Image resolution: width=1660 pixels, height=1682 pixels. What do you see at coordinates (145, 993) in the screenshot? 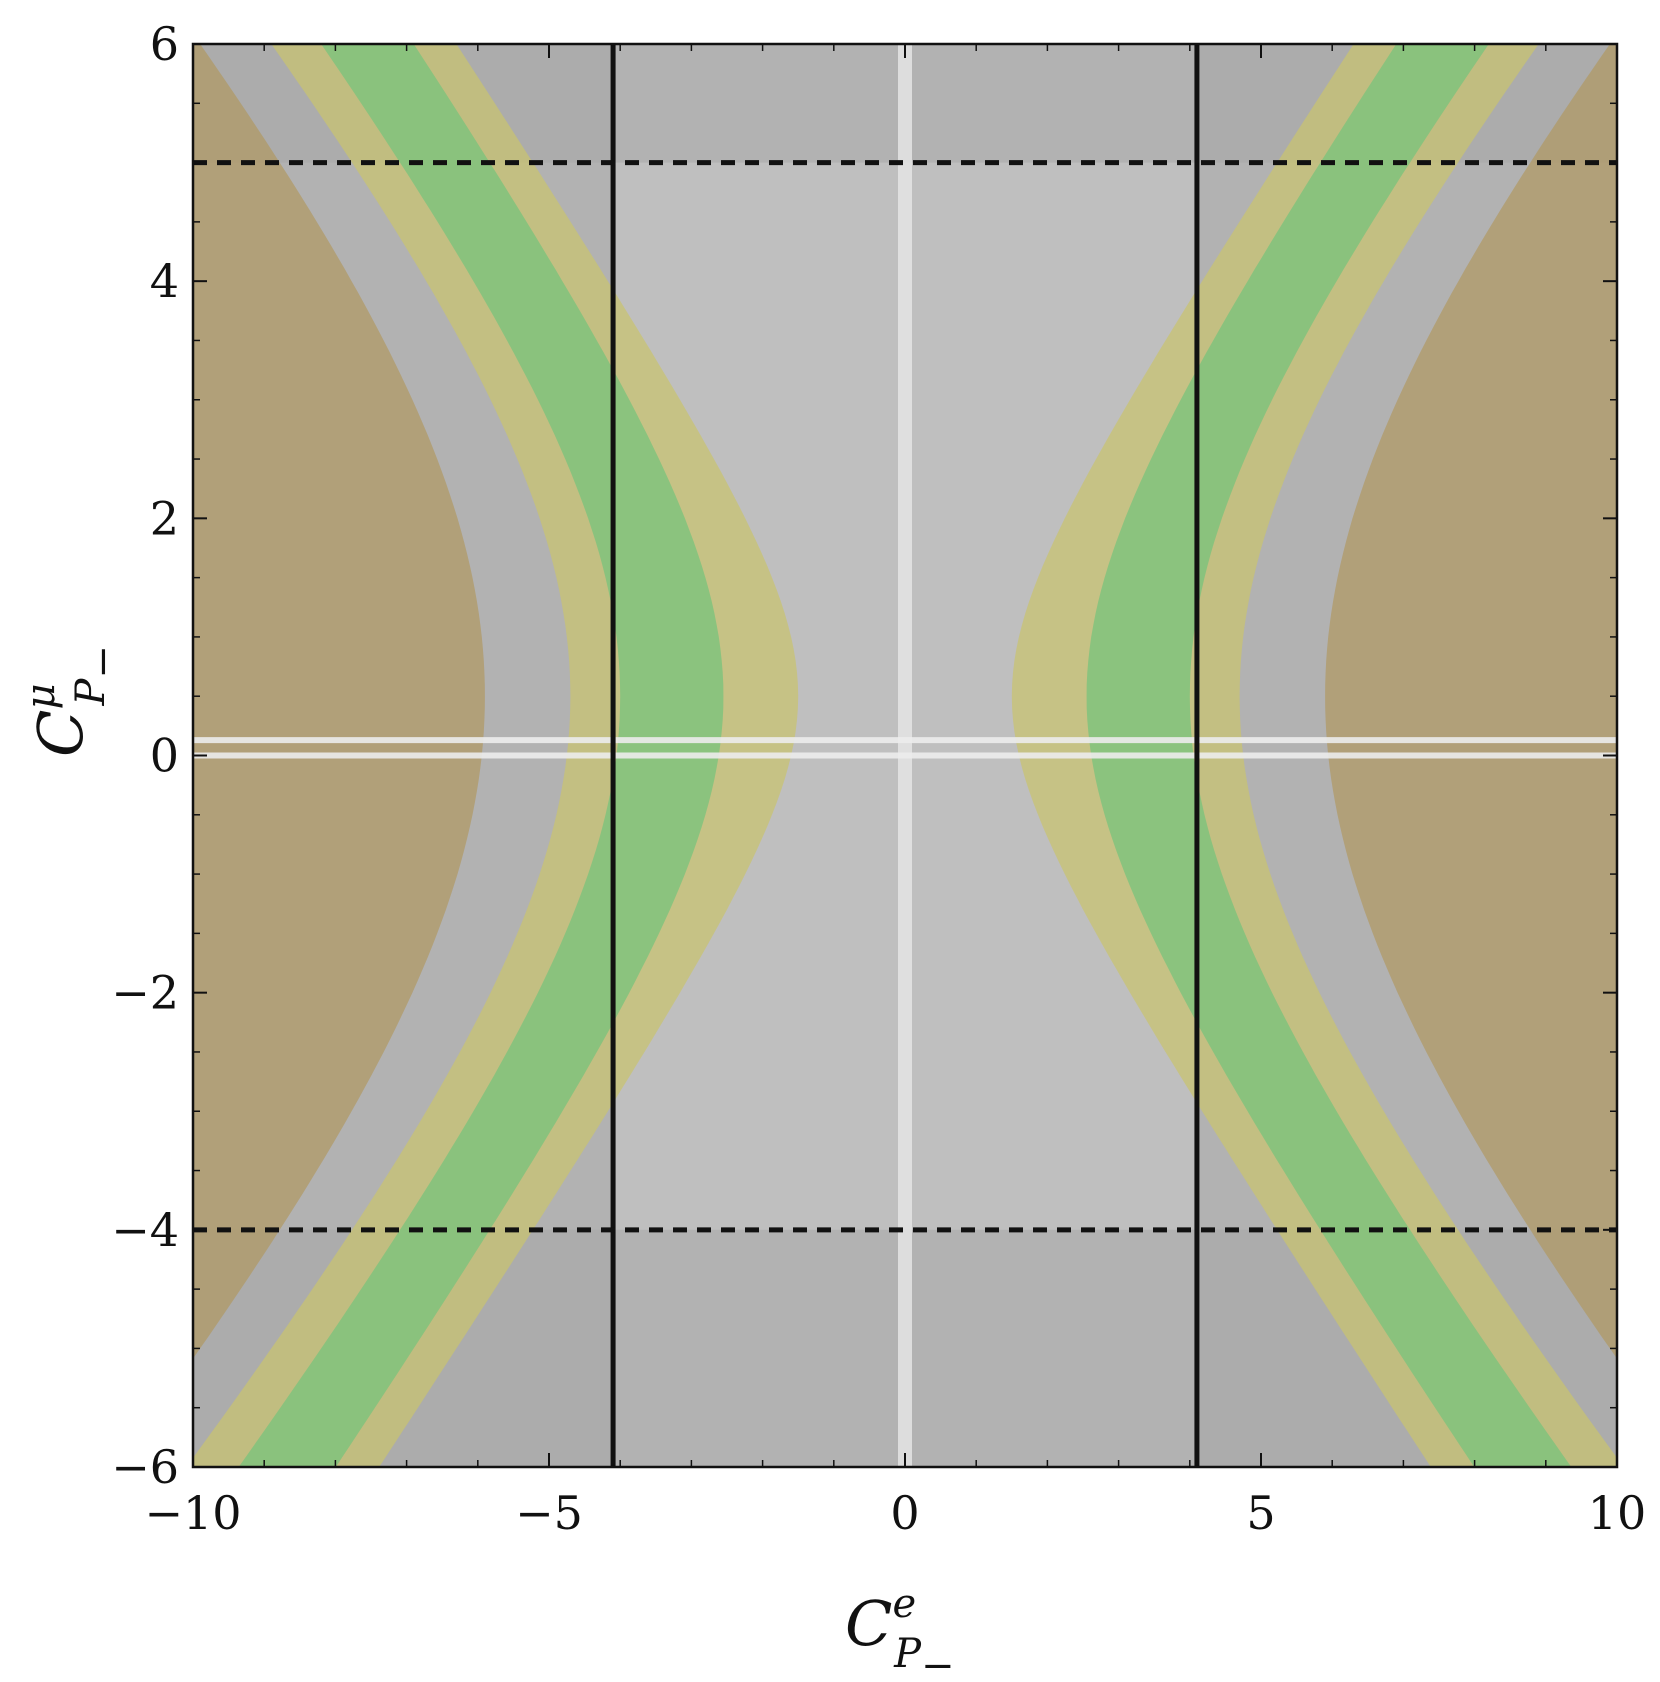
I see `y-tick-label: −2` at bounding box center [145, 993].